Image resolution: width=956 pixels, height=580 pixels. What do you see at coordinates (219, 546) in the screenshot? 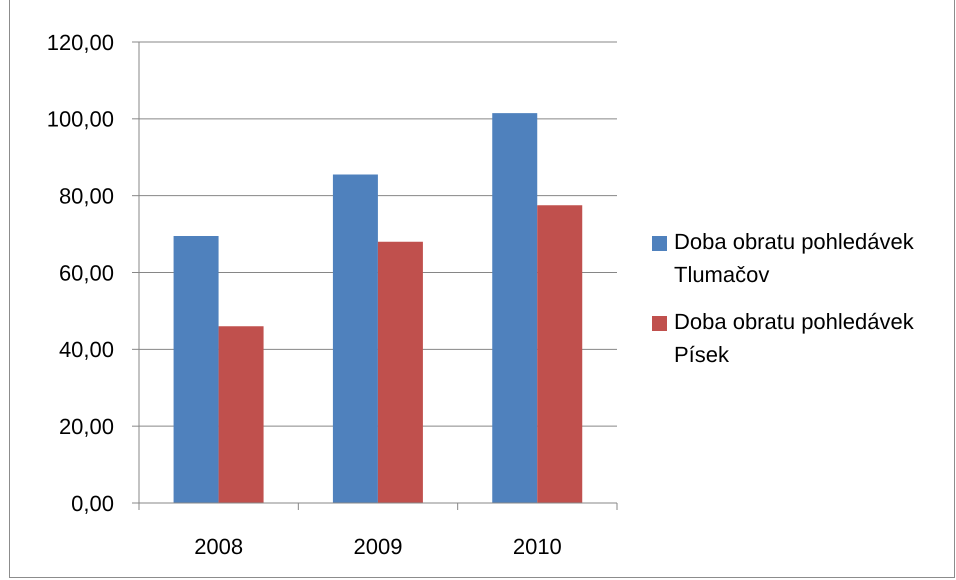
I see `x-tick-label: 2008` at bounding box center [219, 546].